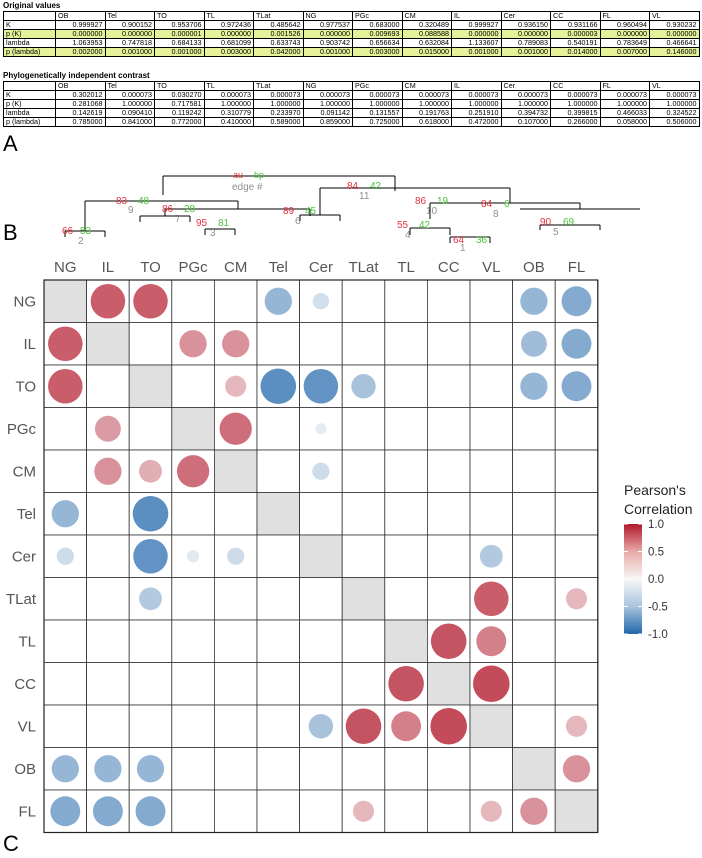 The width and height of the screenshot is (702, 858). I want to click on legend-color-bar, so click(633, 579).